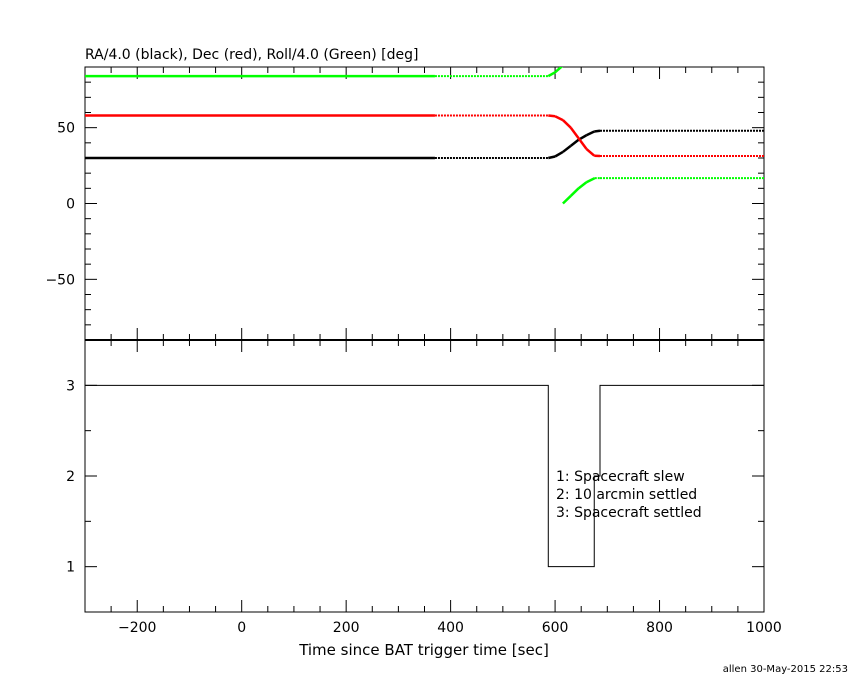 The height and width of the screenshot is (684, 850). Describe the element at coordinates (70, 568) in the screenshot. I see `y-tick-label: 1` at that location.